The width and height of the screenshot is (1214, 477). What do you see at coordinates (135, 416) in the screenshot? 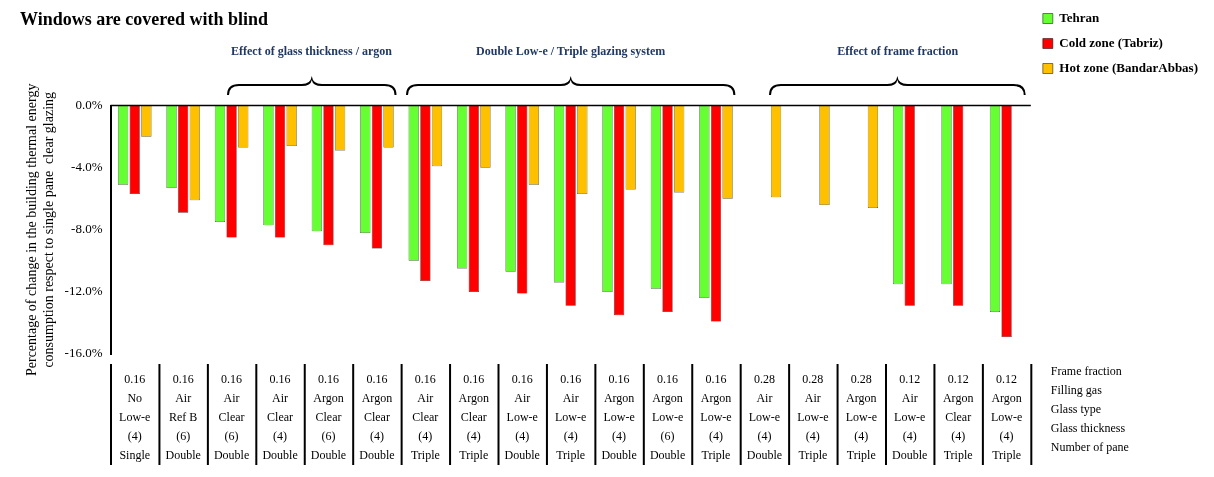
I see `x-tick-label: 0.16 No Low-e (4) Single` at bounding box center [135, 416].